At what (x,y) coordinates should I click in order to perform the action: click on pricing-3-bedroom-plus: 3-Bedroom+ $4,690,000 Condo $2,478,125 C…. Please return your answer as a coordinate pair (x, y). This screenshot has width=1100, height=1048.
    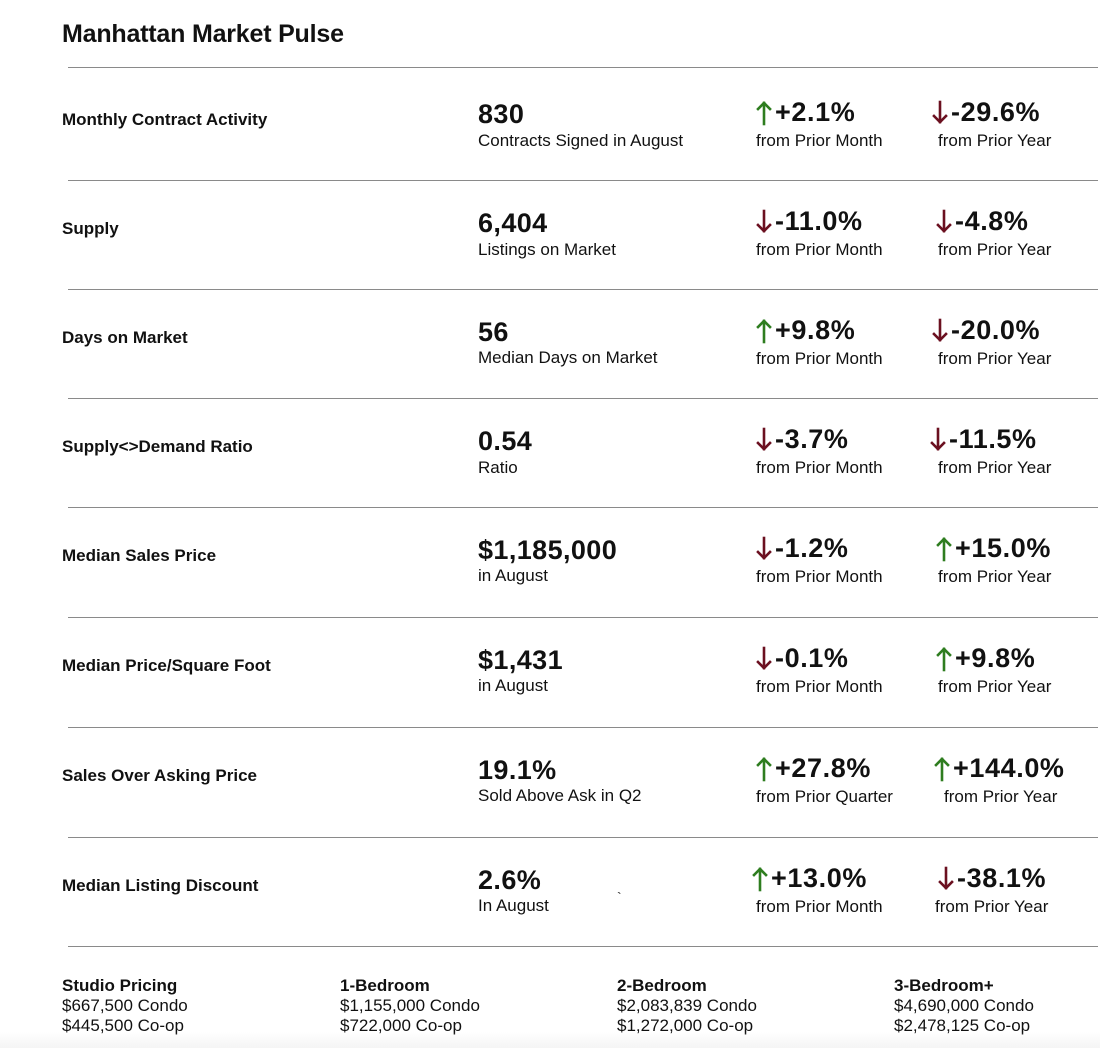
    Looking at the image, I should click on (964, 1006).